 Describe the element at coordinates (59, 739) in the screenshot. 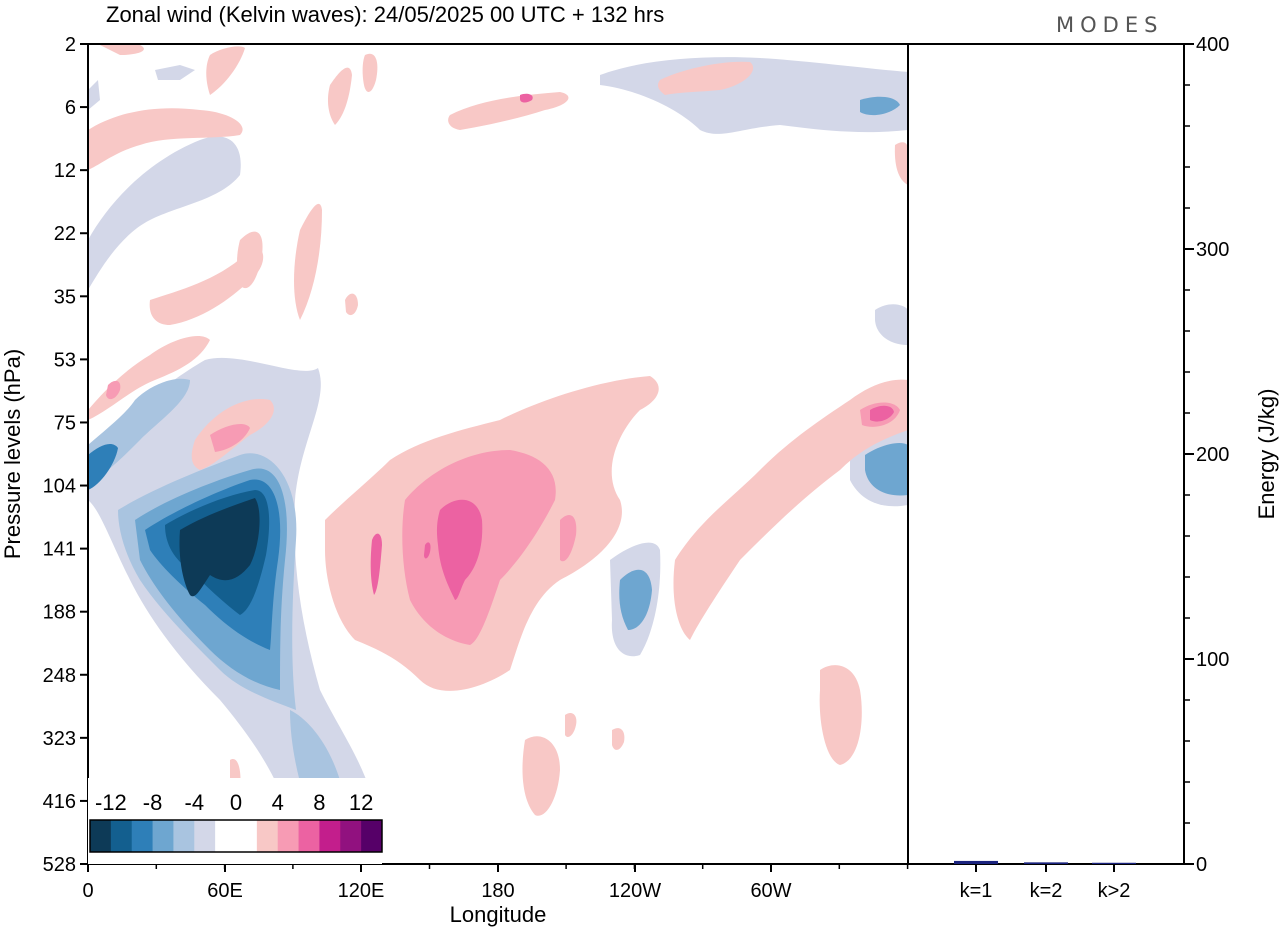

I see `y-tick-label: 323` at that location.